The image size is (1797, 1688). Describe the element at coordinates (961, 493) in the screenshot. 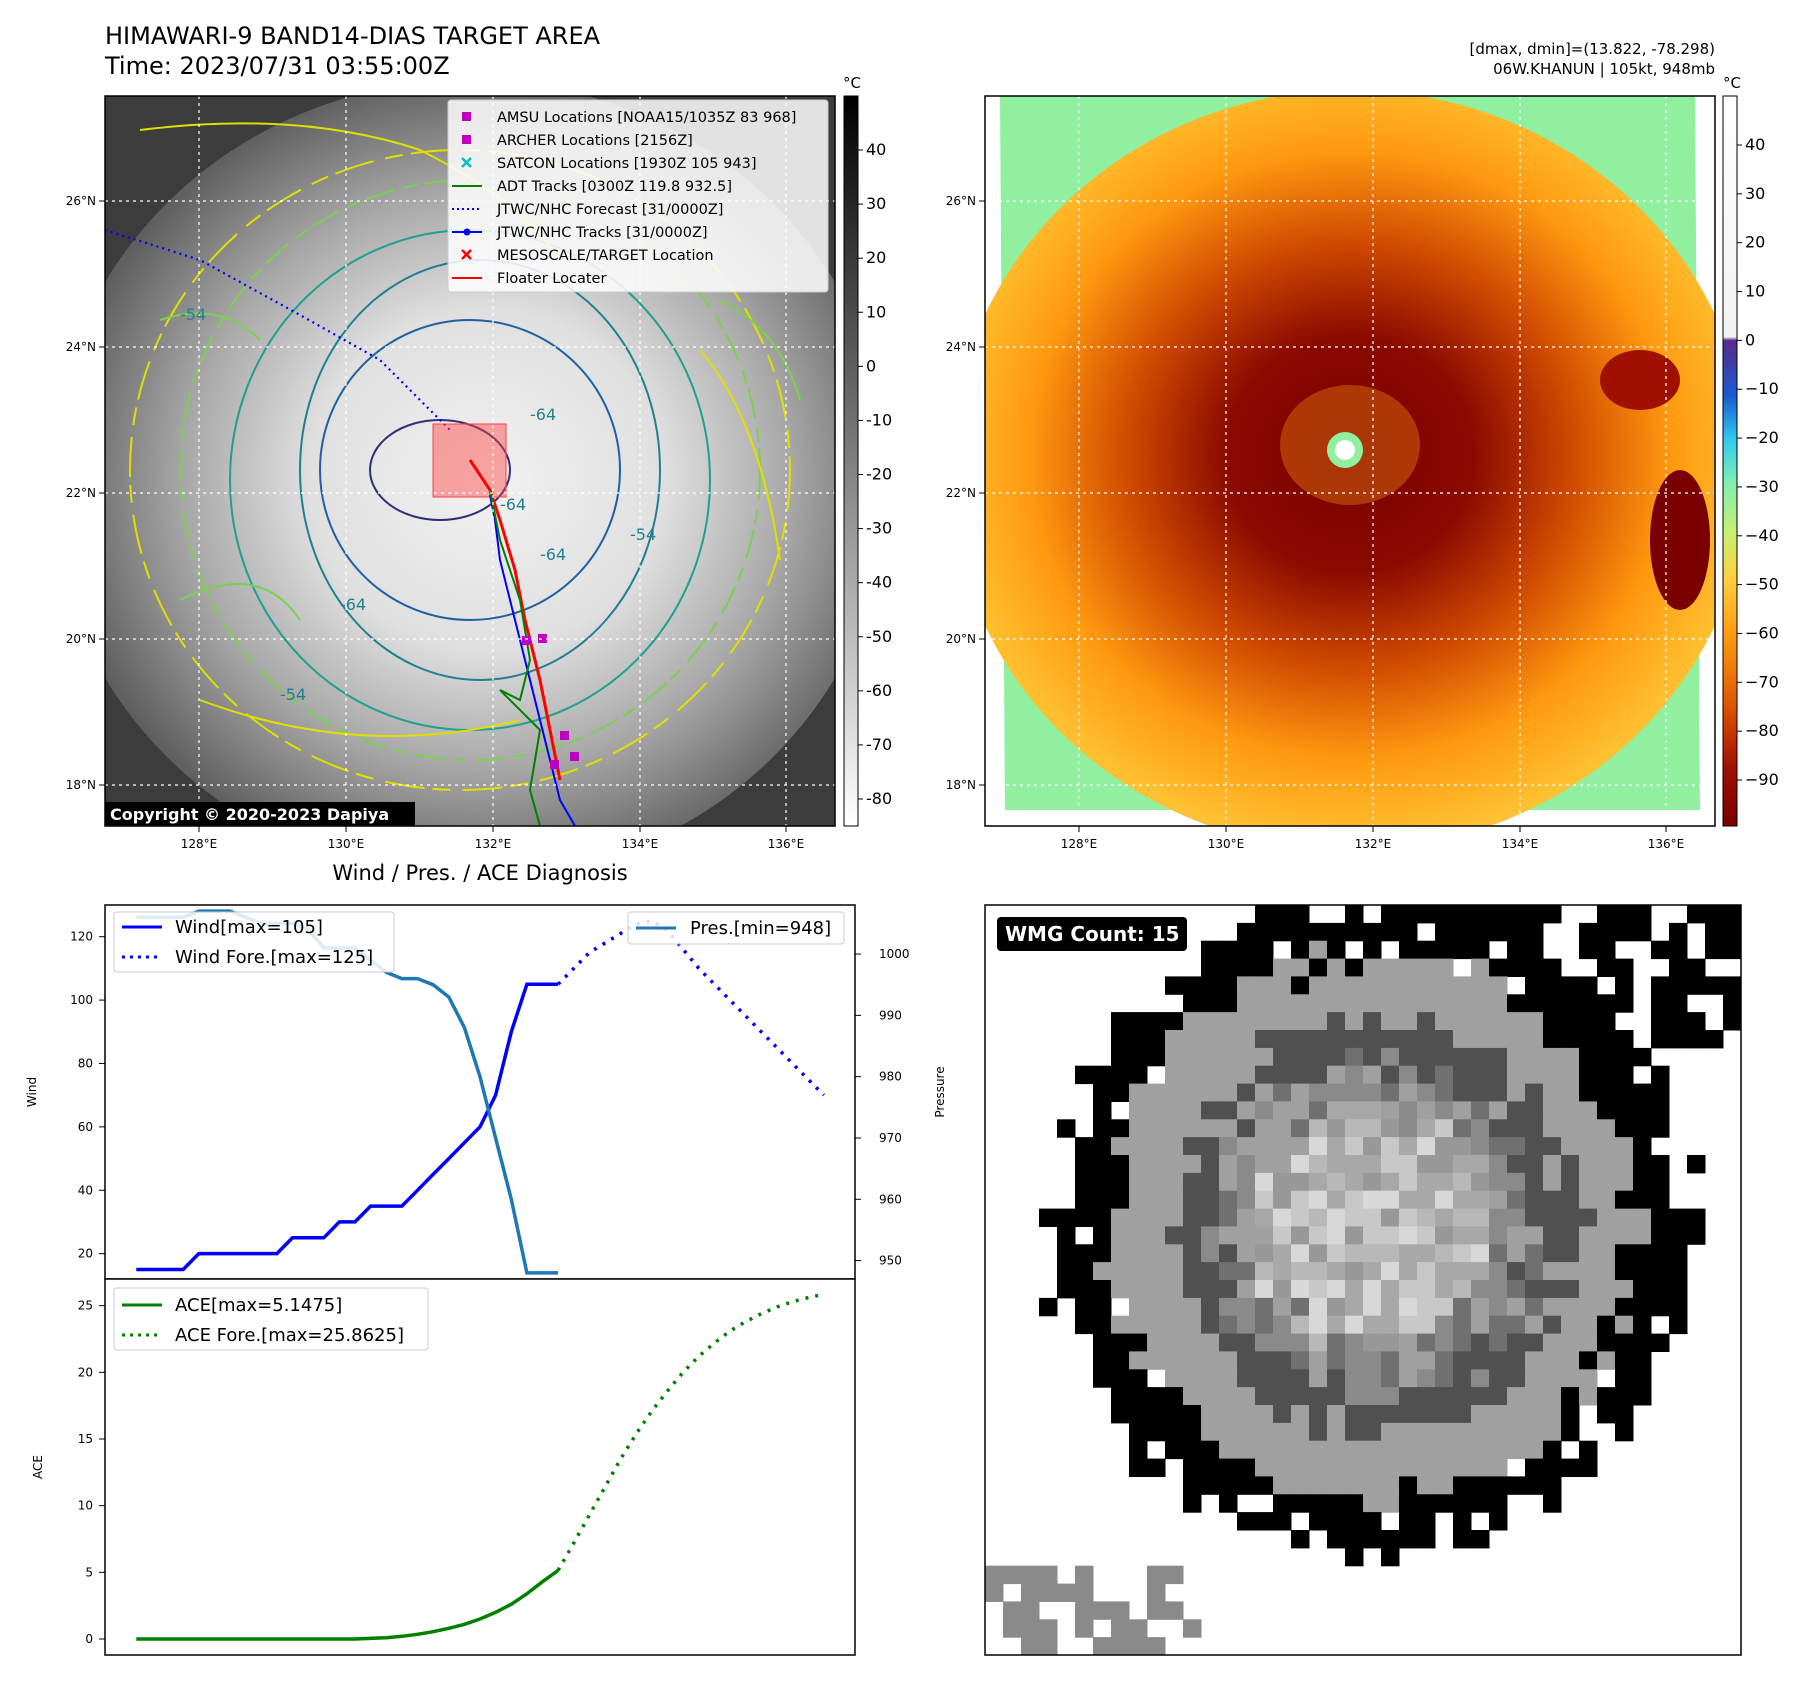

I see `lat-tick-label: 22°N` at that location.